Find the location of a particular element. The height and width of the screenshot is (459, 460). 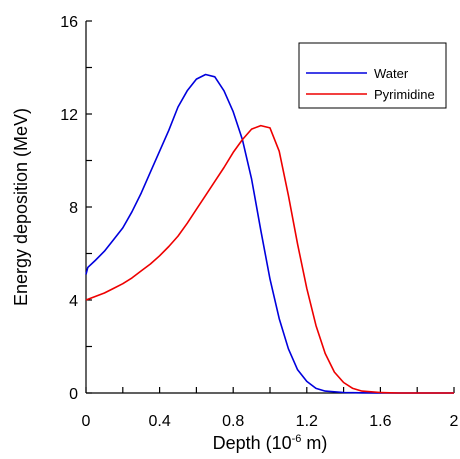

y-tick-label: 8 is located at coordinates (73, 208).